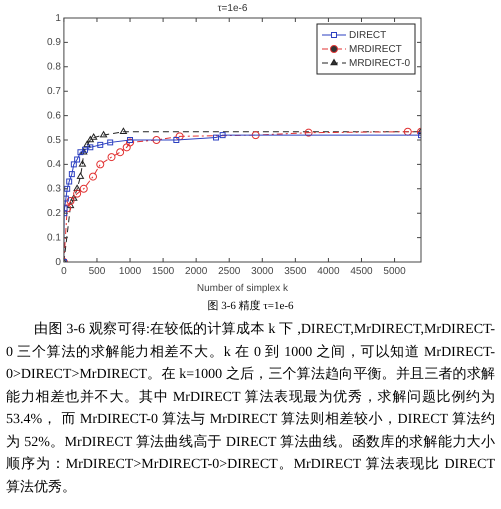  I want to click on legend-label: MRDIRECT, so click(375, 49).